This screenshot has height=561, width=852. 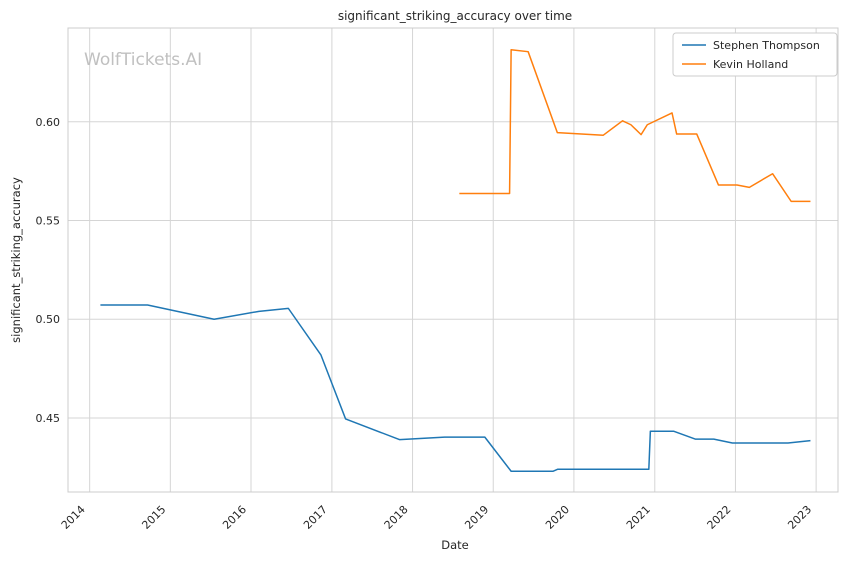 I want to click on legend-box, so click(x=755, y=54).